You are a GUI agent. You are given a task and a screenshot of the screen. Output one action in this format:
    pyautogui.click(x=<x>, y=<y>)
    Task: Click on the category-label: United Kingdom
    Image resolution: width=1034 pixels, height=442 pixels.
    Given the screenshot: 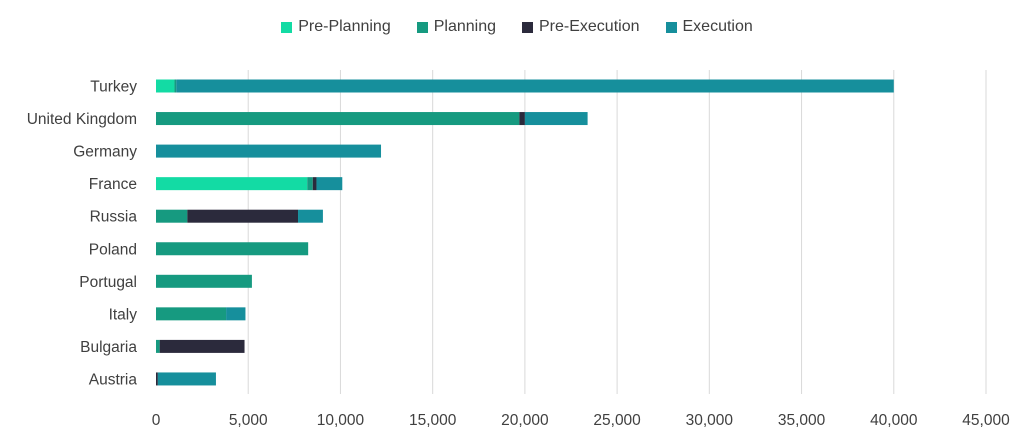 What is the action you would take?
    pyautogui.click(x=82, y=119)
    